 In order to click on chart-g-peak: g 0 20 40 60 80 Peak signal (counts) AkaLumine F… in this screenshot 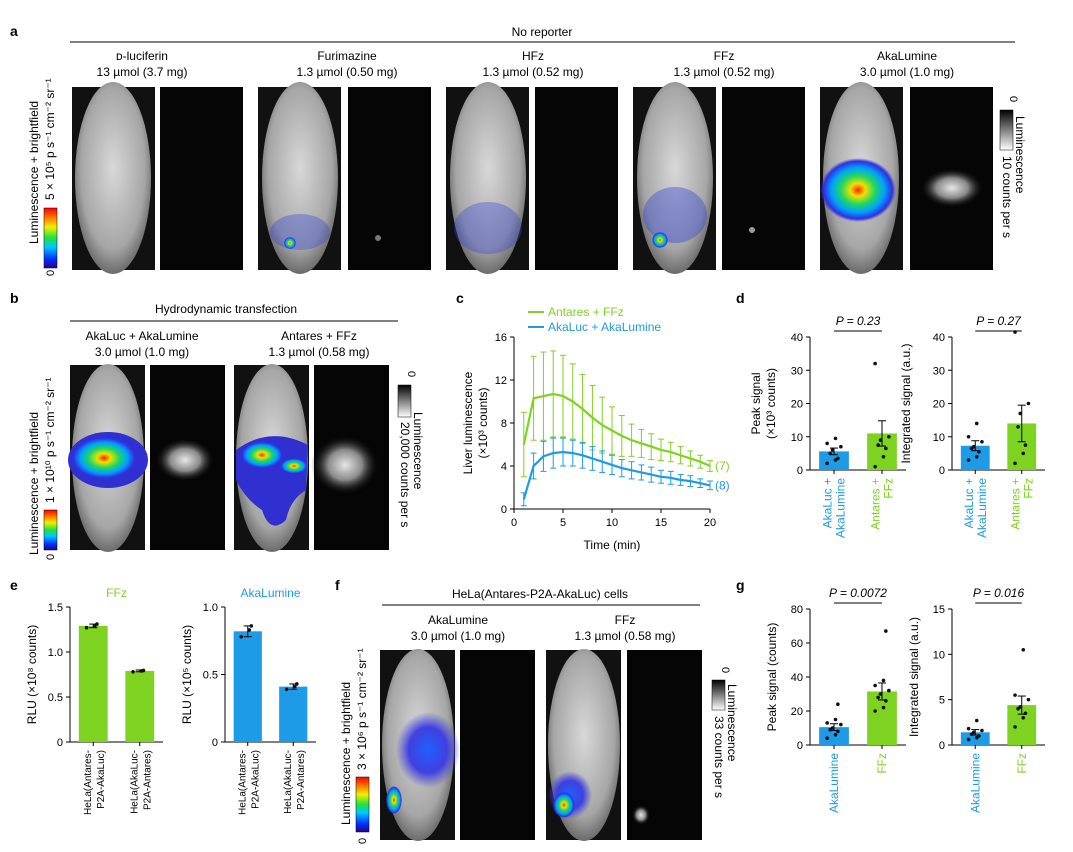, I will do `click(821, 695)`.